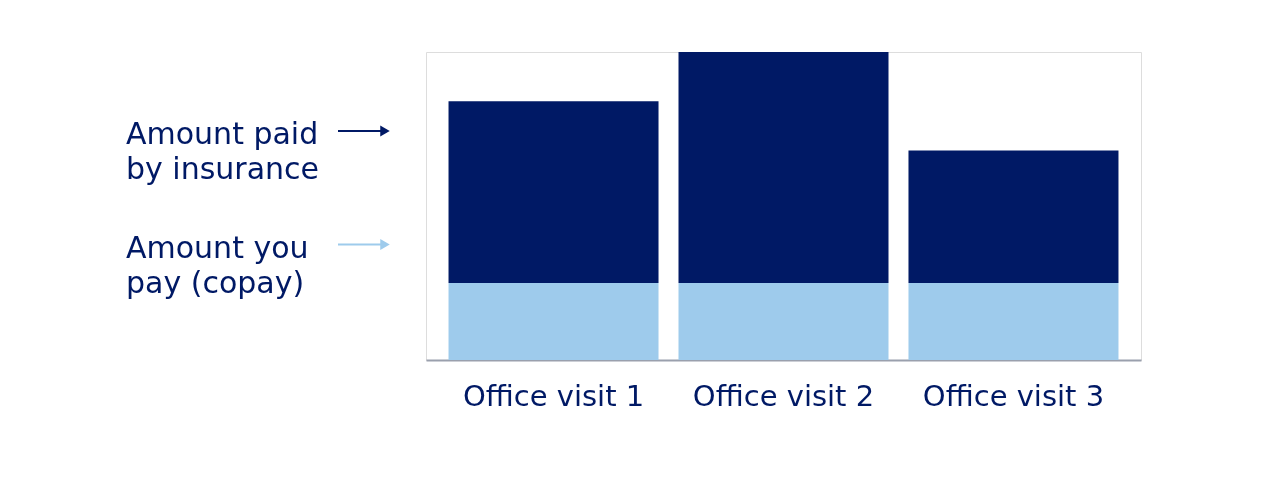 This screenshot has width=1270, height=500. Describe the element at coordinates (223, 151) in the screenshot. I see `legend-label: Amount paid by insurance` at that location.